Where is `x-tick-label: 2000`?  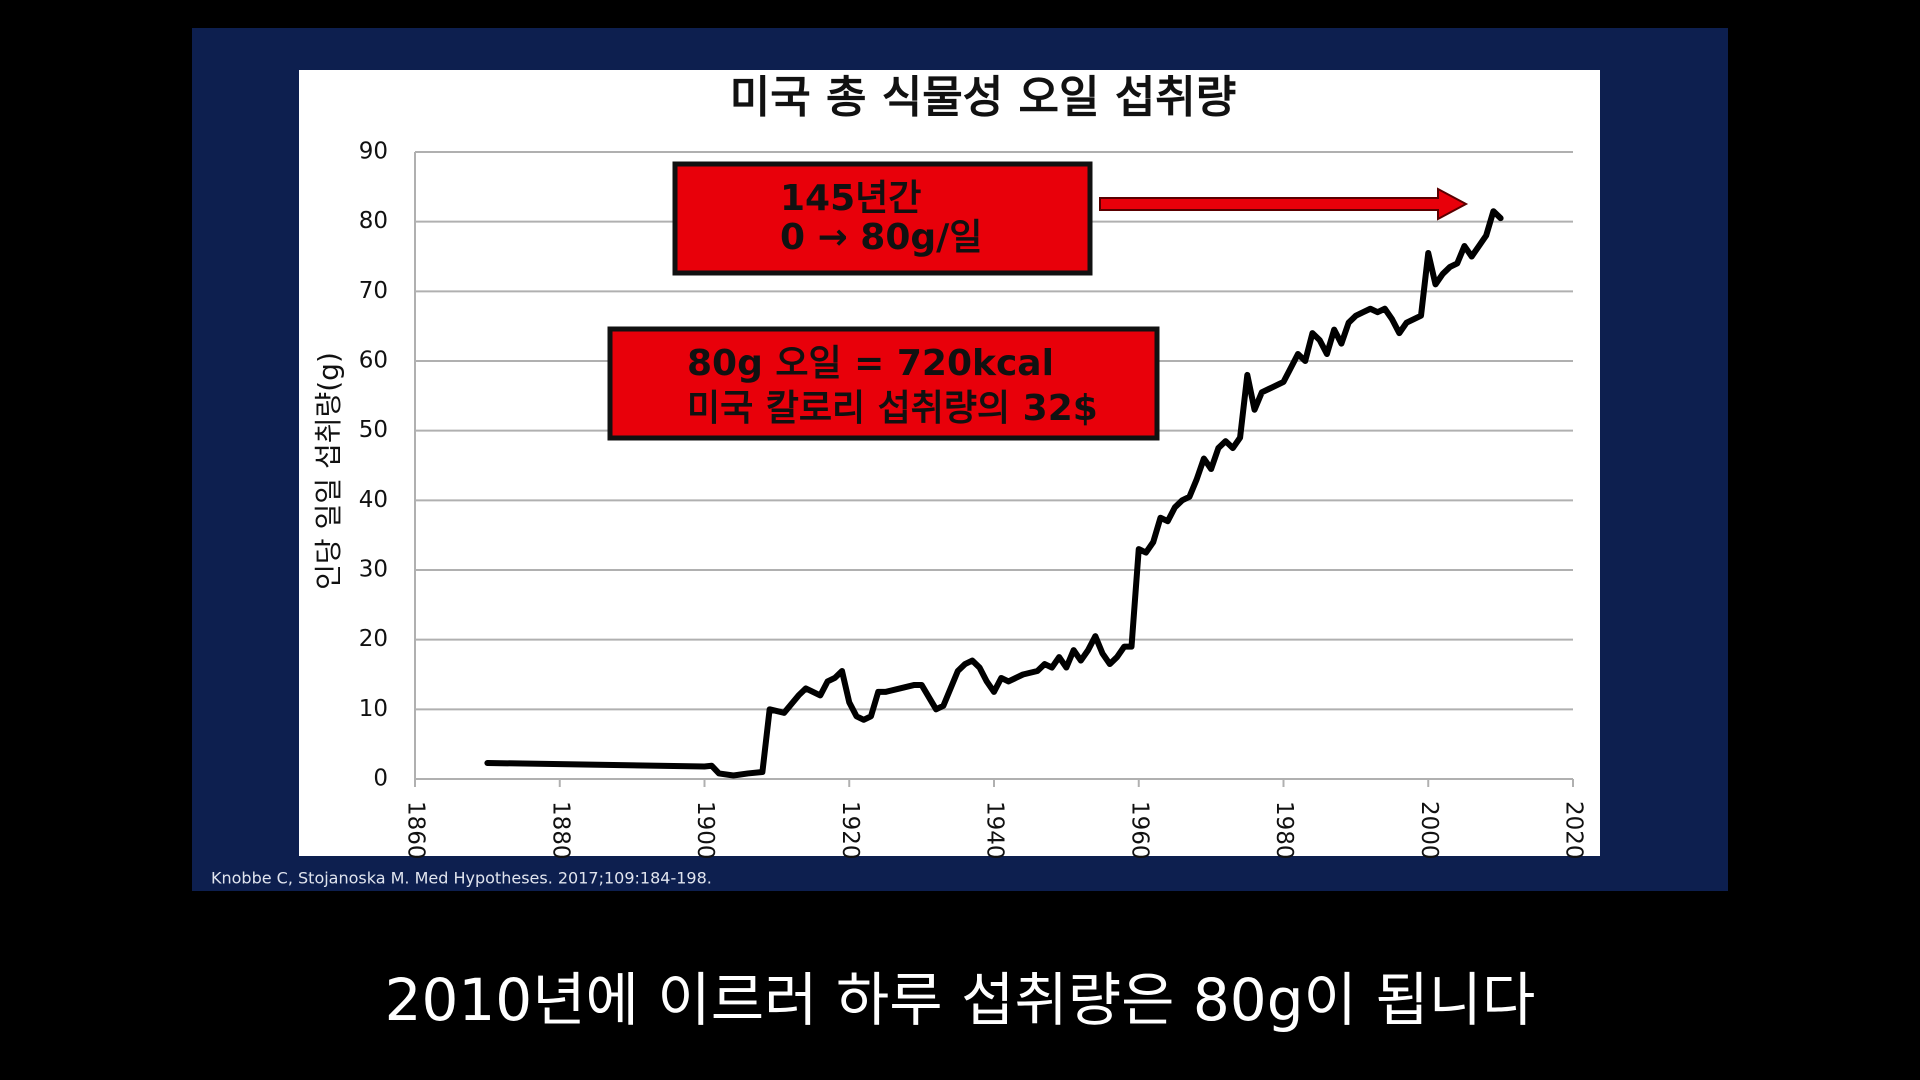
x-tick-label: 2000 is located at coordinates (1429, 830).